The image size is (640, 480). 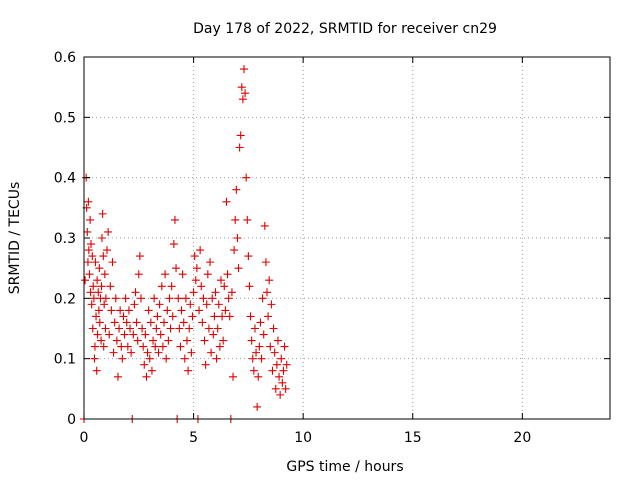 What do you see at coordinates (303, 438) in the screenshot?
I see `x-tick-label: 10` at bounding box center [303, 438].